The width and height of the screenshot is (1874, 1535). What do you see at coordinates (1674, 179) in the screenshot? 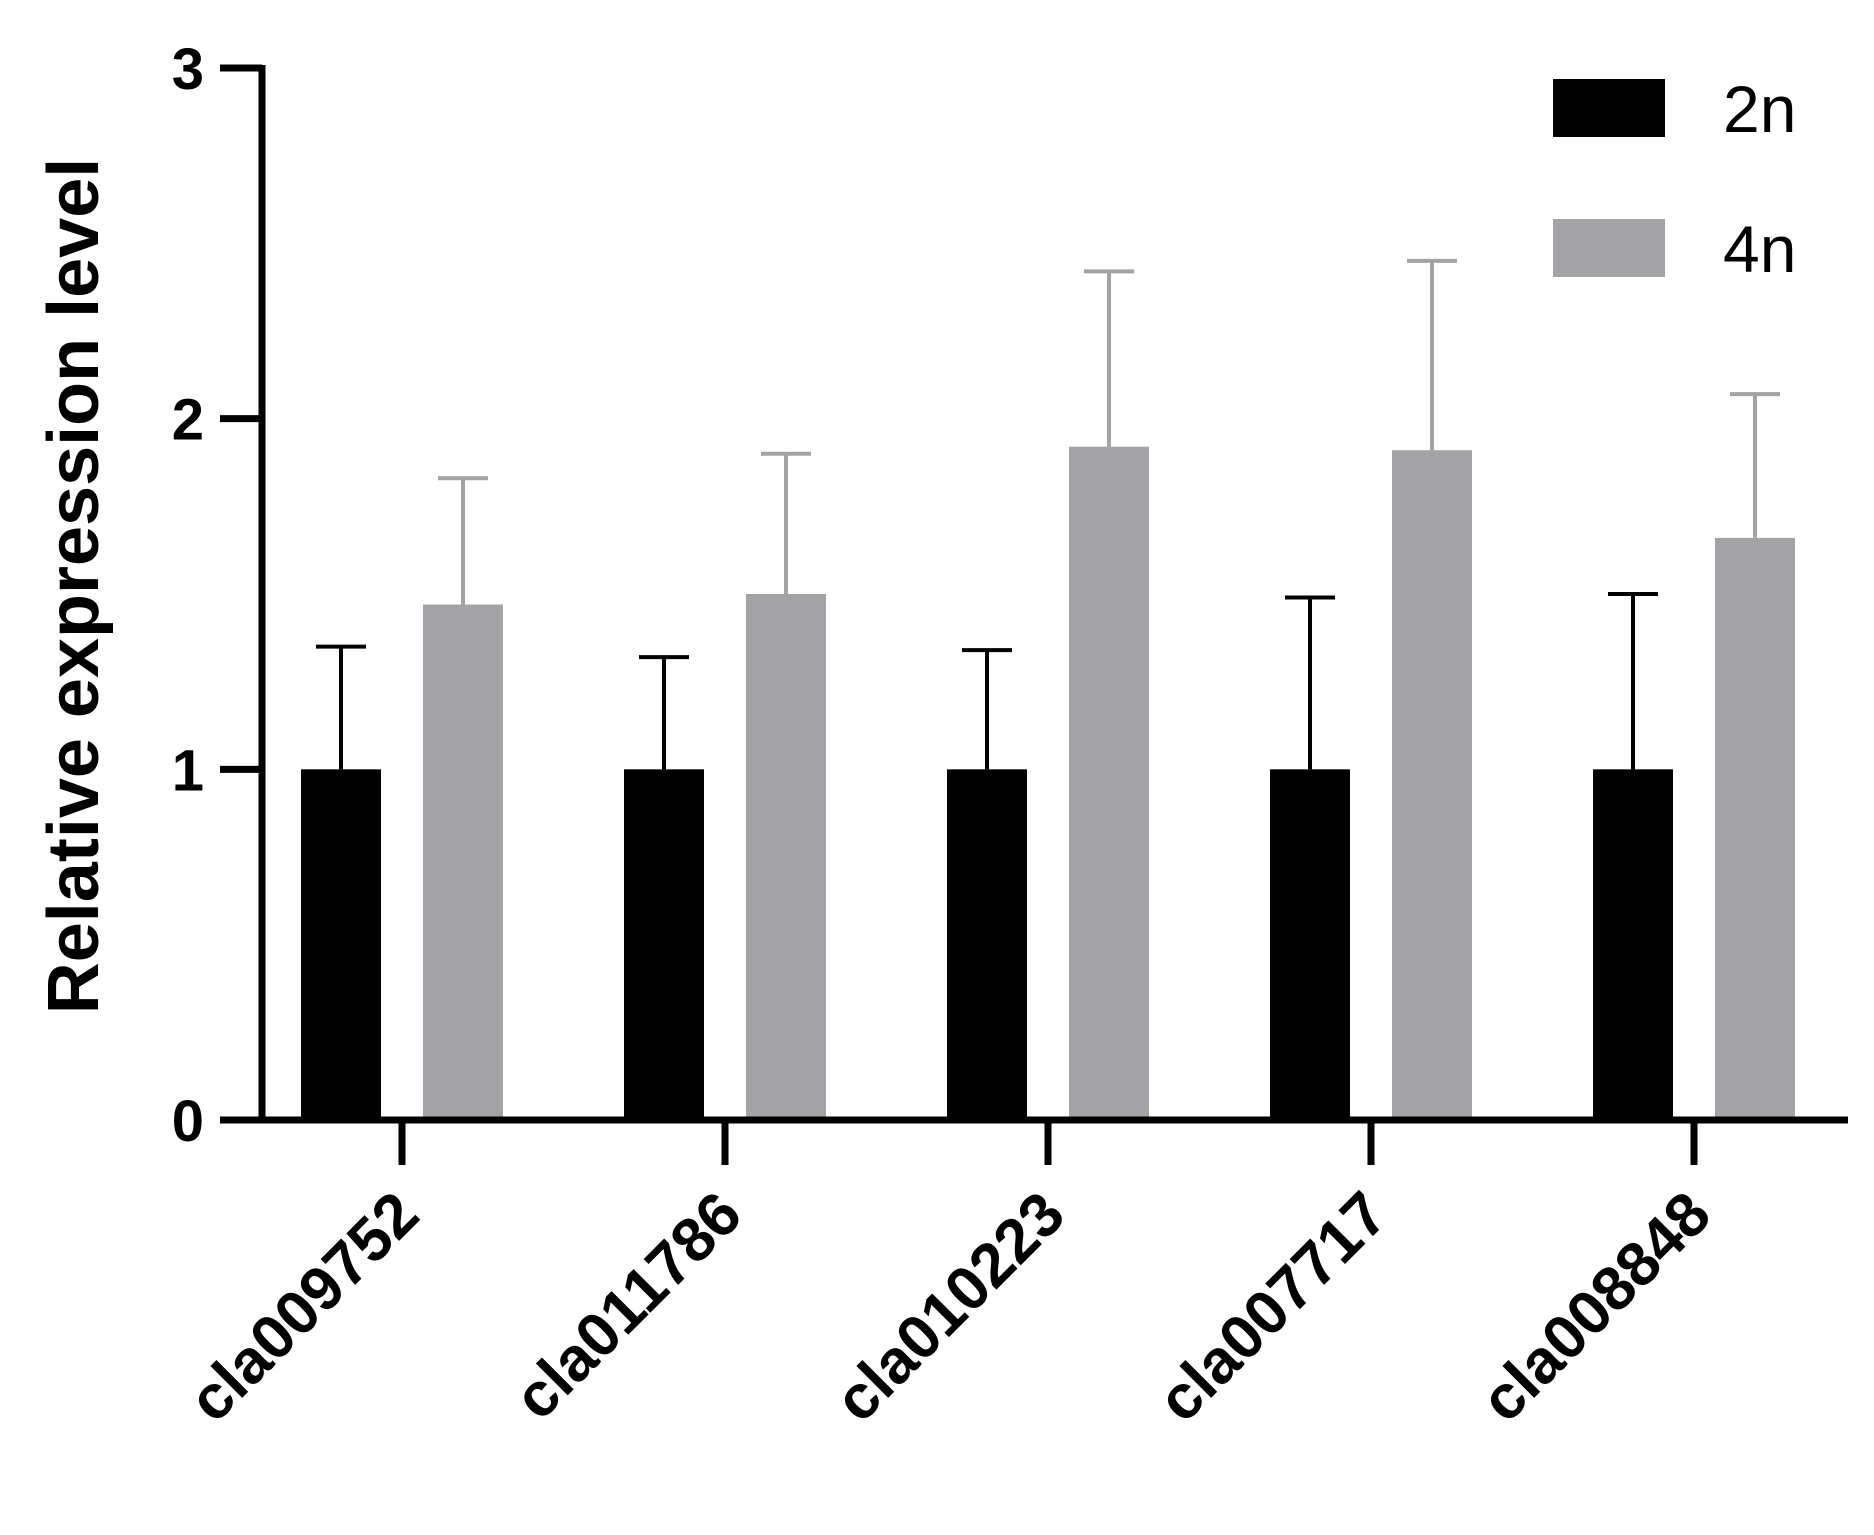
I see `legend: 2n 4n` at bounding box center [1674, 179].